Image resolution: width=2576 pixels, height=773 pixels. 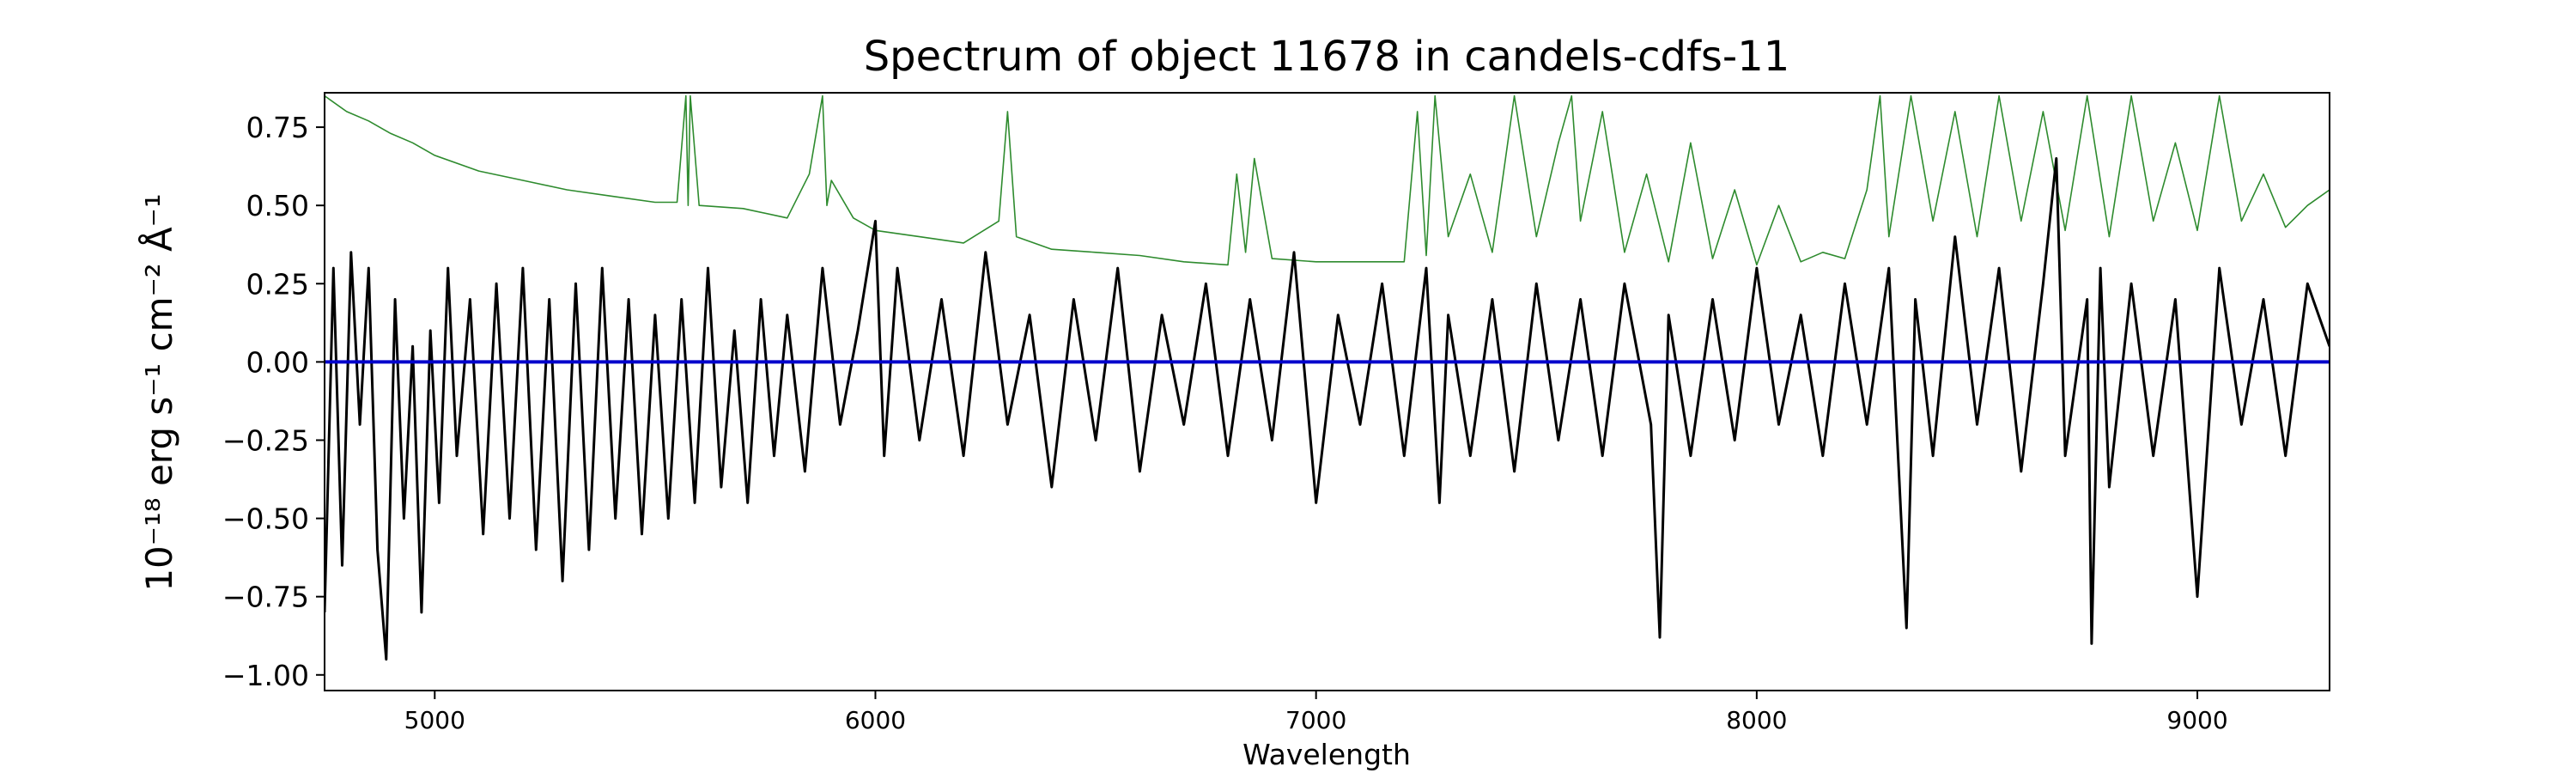 I want to click on x-axis-ticks: 5000 6000 7000 8000 9000, so click(x=1316, y=712).